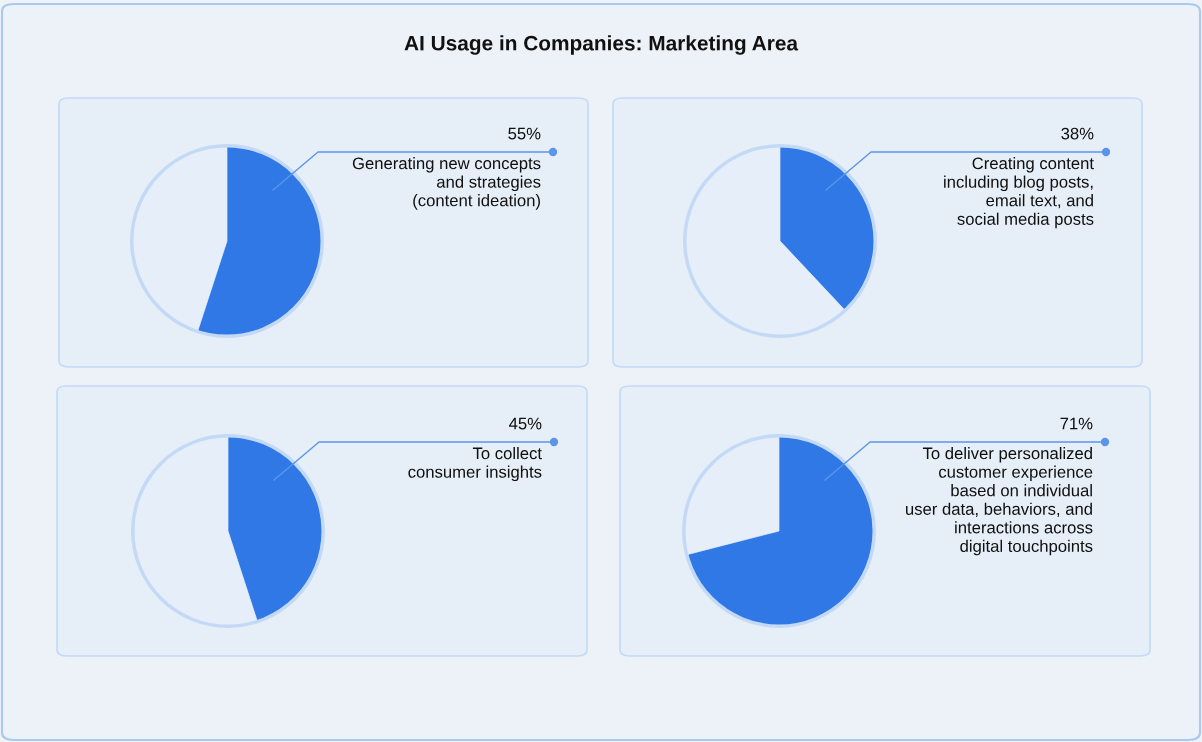  What do you see at coordinates (1077, 133) in the screenshot?
I see `data-label: 38%` at bounding box center [1077, 133].